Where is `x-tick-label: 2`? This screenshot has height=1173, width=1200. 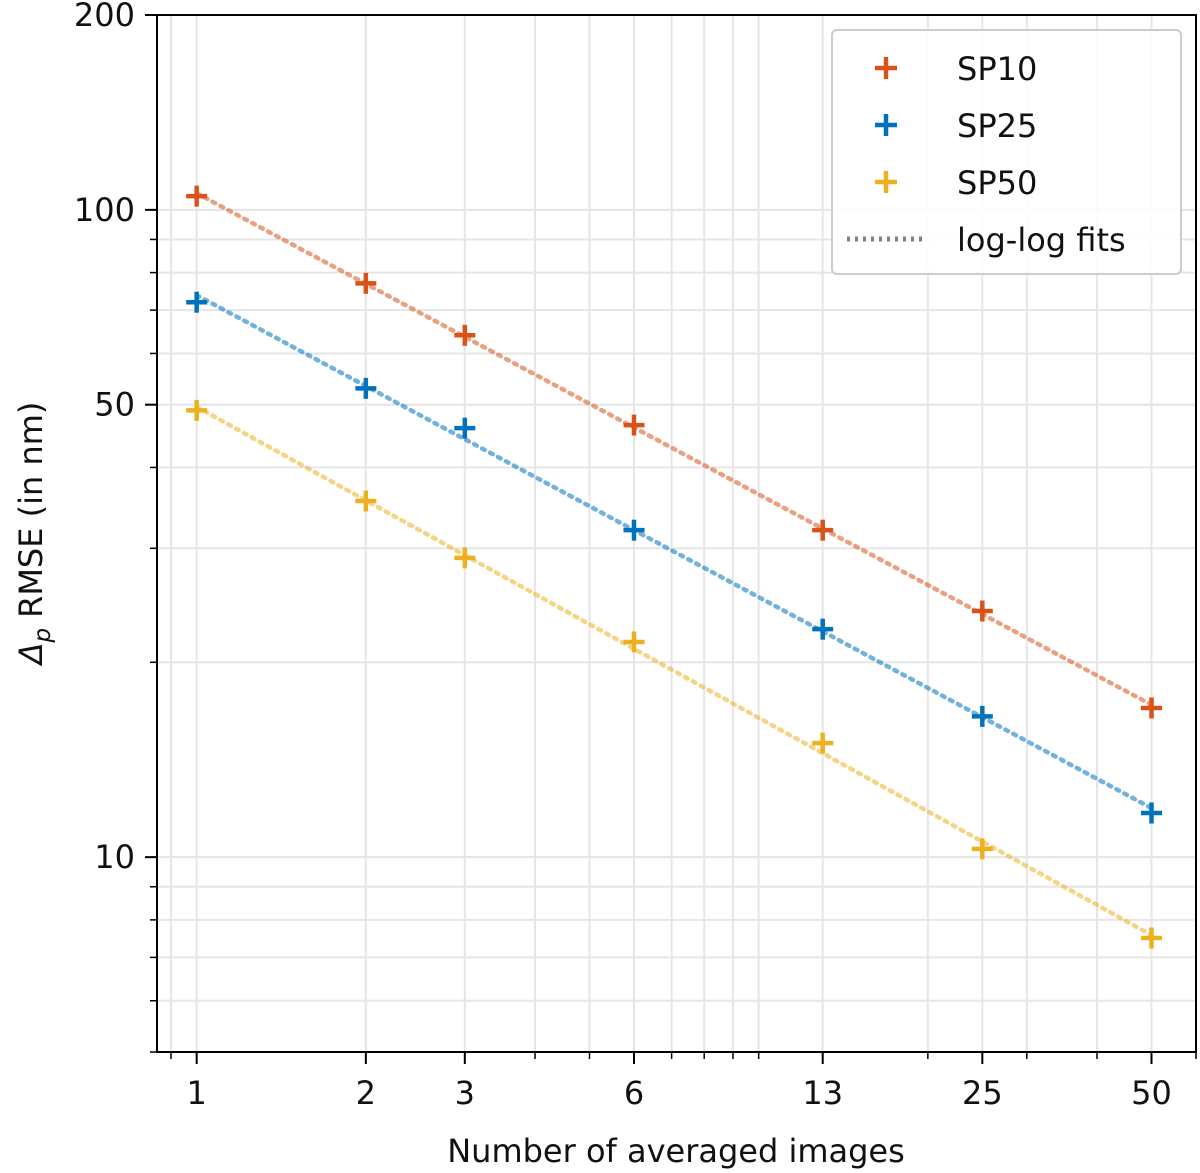
x-tick-label: 2 is located at coordinates (366, 1093).